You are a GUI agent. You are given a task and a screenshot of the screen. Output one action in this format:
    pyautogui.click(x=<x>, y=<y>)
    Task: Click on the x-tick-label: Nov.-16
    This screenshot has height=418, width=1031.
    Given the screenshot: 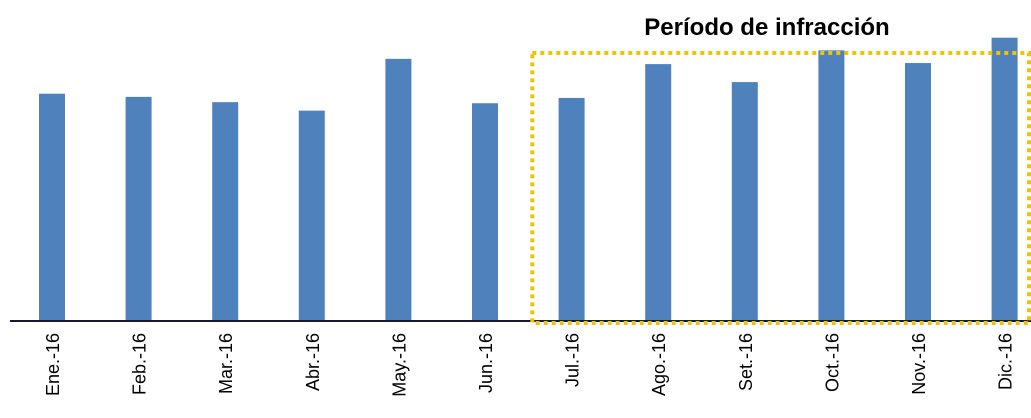 What is the action you would take?
    pyautogui.click(x=919, y=364)
    